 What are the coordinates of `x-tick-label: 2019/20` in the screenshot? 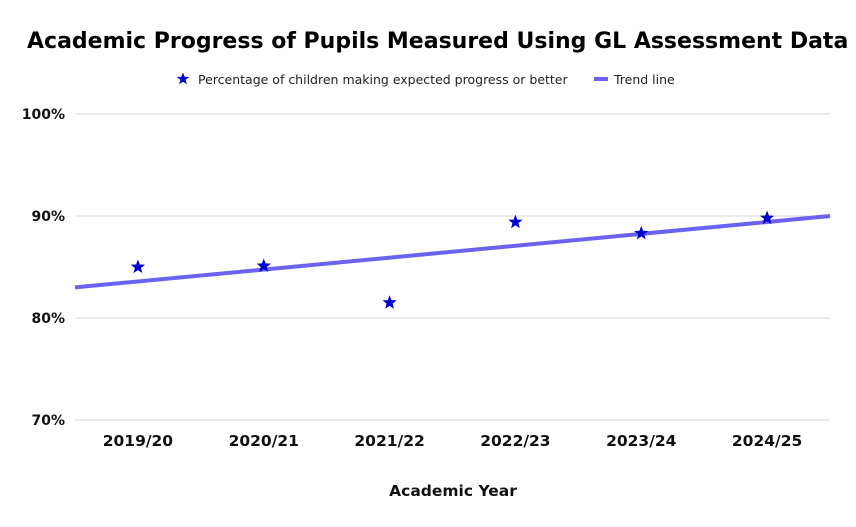 It's located at (138, 441).